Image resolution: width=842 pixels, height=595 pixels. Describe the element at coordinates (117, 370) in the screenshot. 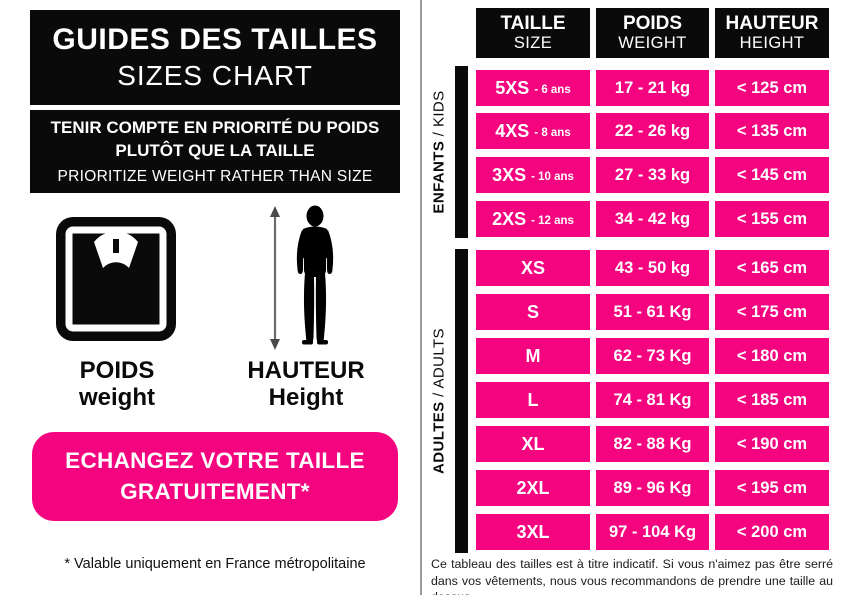

I see `weight-label-fr: POIDS` at that location.